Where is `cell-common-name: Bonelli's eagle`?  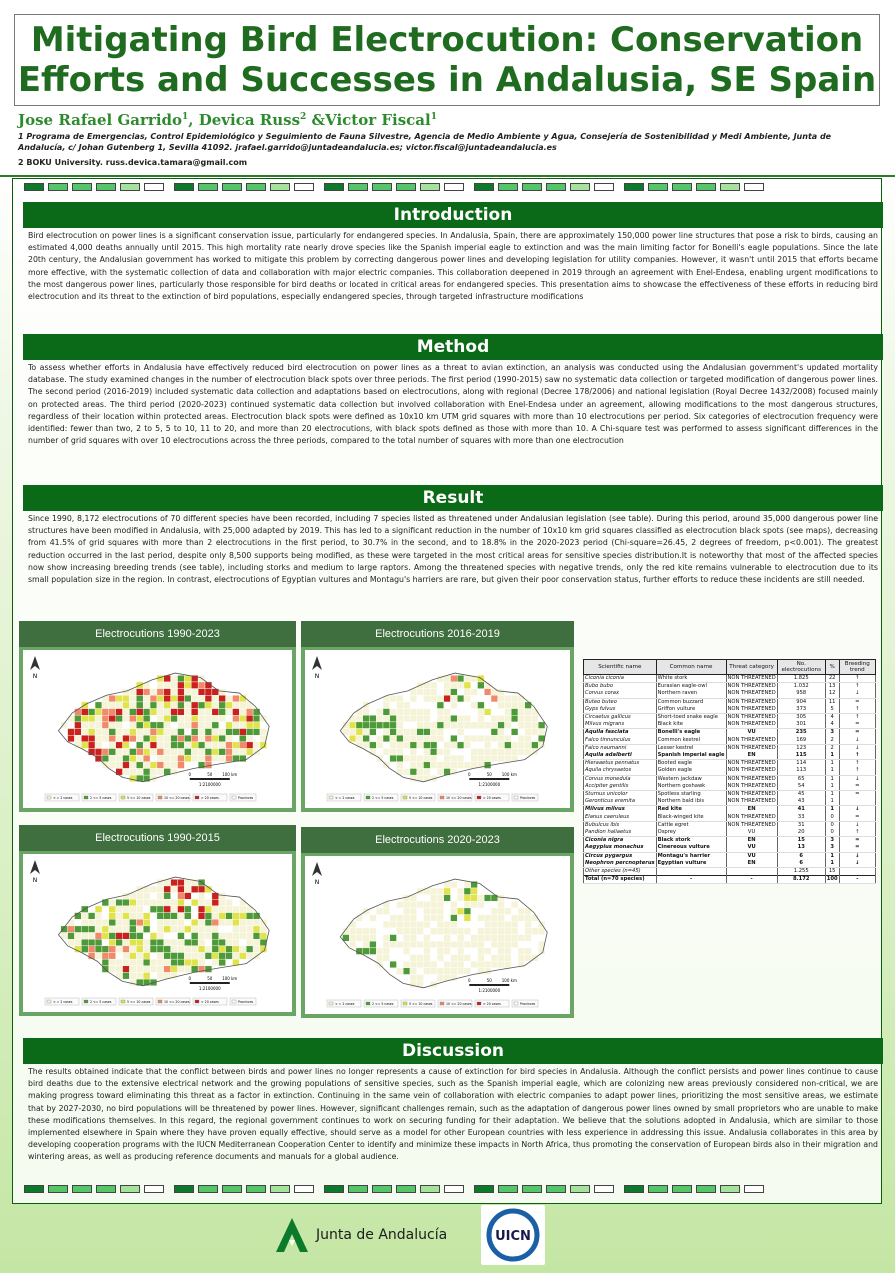
cell-common-name: Bonelli's eagle is located at coordinates (691, 732).